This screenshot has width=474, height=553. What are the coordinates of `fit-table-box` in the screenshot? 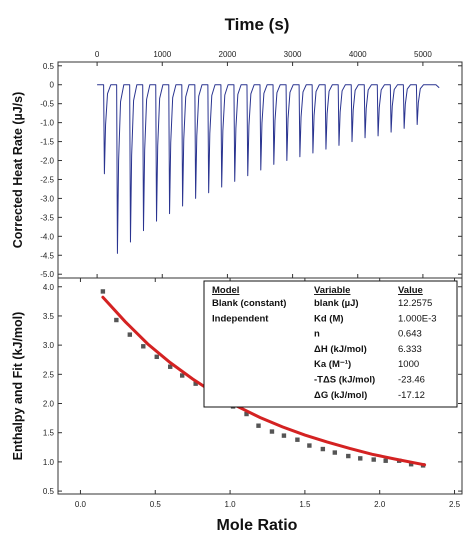 It's located at (330, 344).